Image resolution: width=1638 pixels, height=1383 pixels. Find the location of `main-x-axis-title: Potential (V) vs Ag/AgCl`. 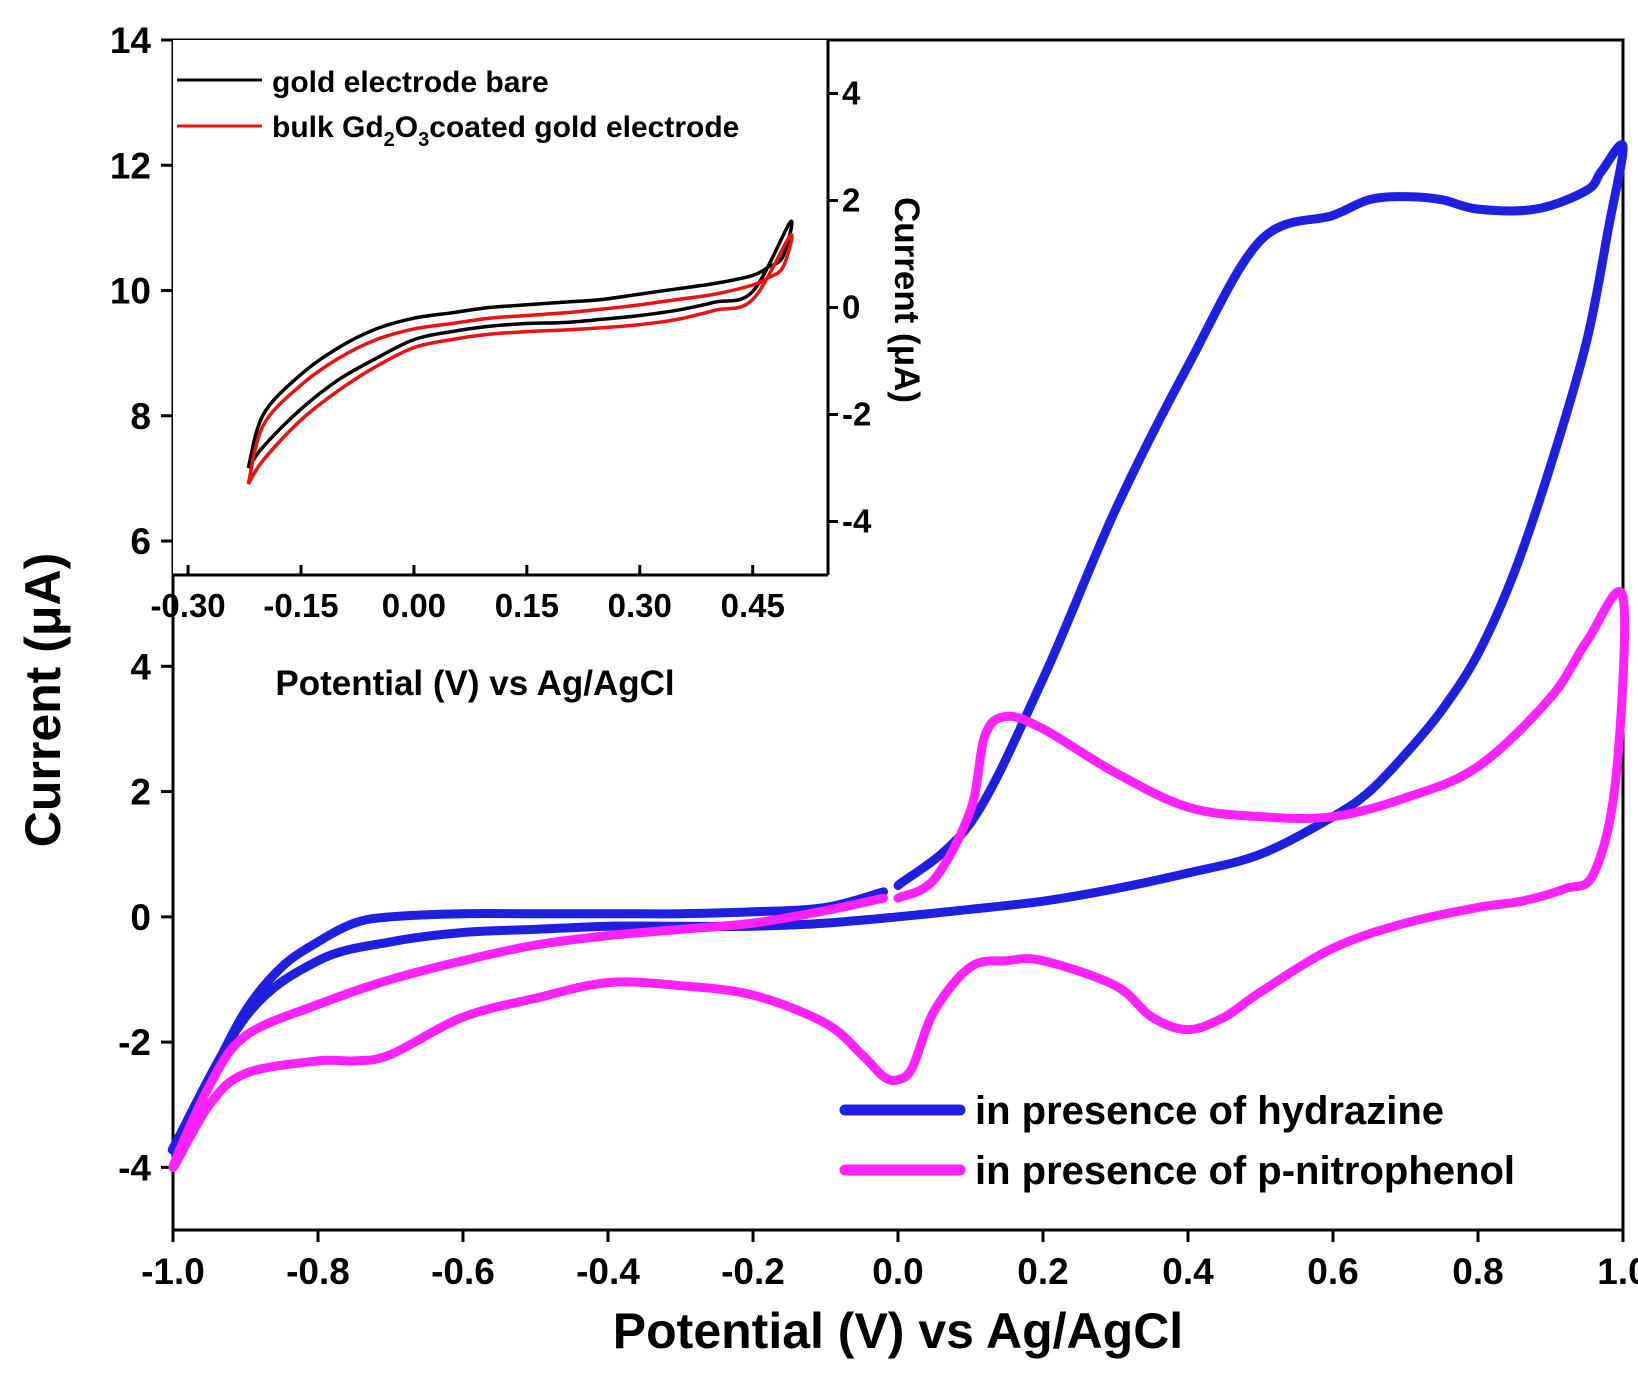

main-x-axis-title: Potential (V) vs Ag/AgCl is located at coordinates (898, 1331).